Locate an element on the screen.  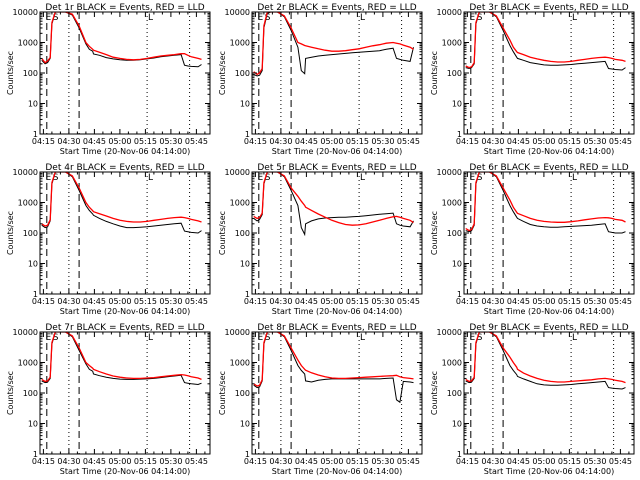
x-axis-label: Start Time (20-Nov-06 04:14:00) is located at coordinates (337, 151).